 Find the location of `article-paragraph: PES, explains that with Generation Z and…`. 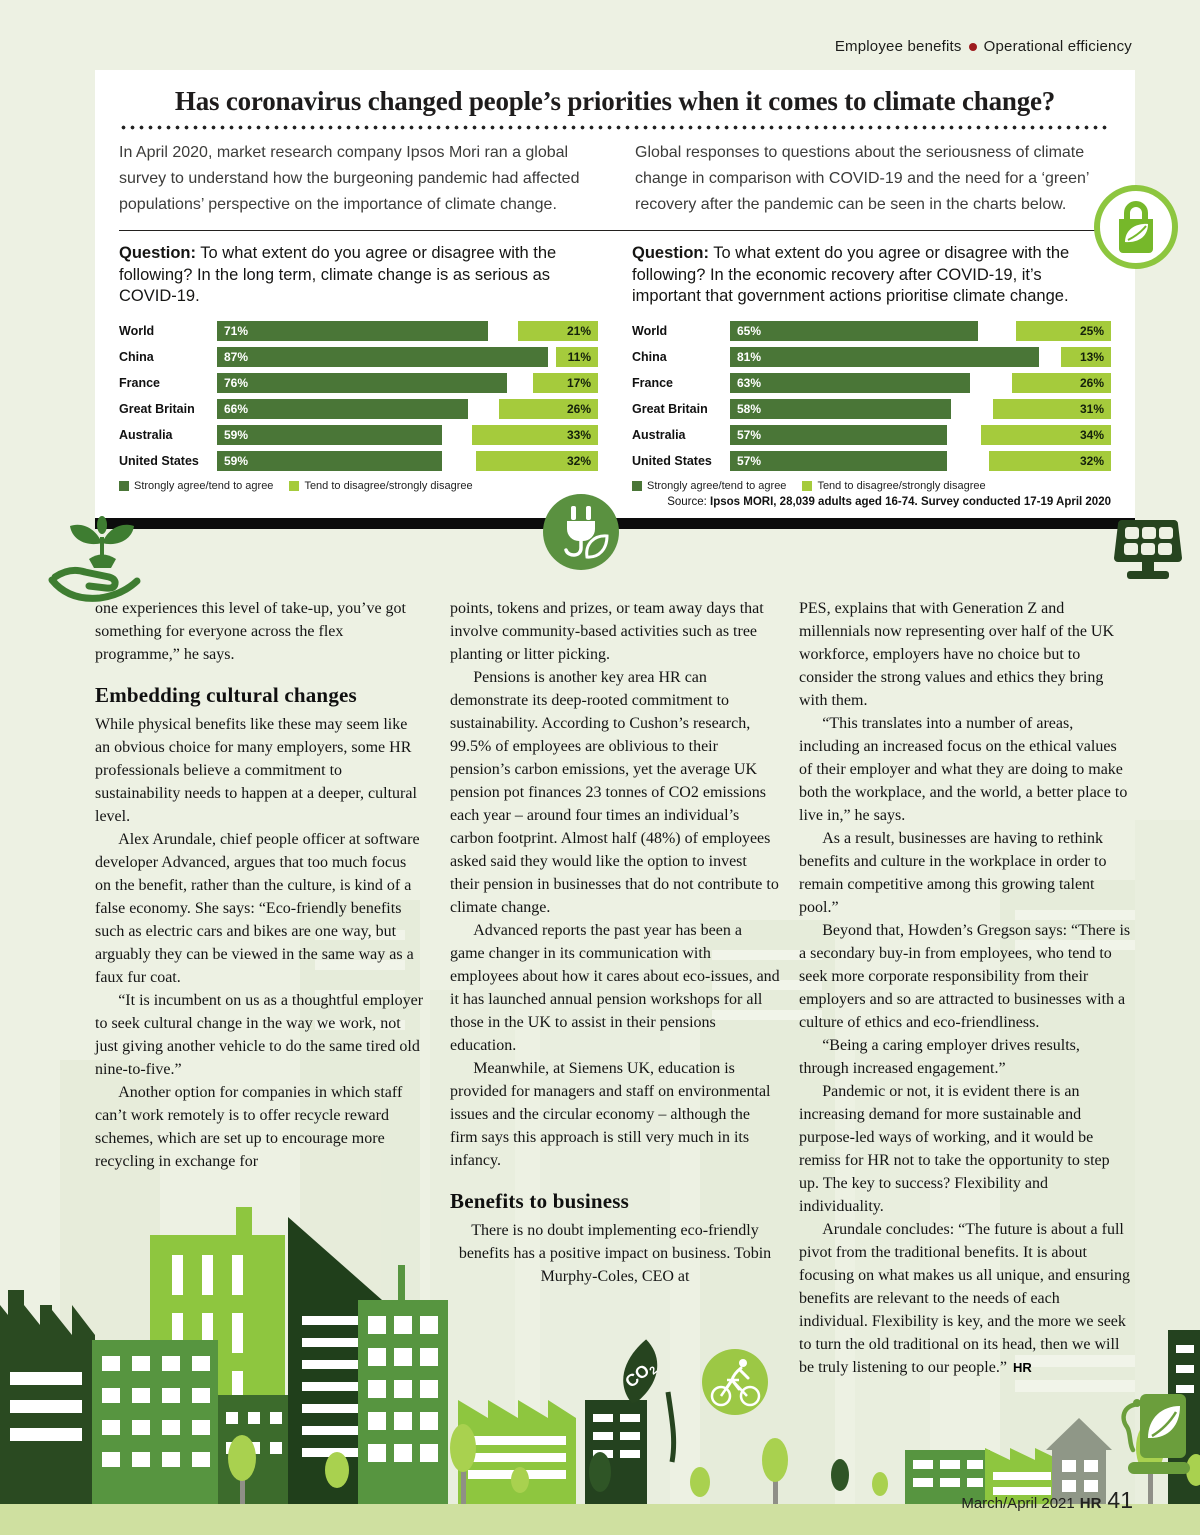

article-paragraph: PES, explains that with Generation Z and… is located at coordinates (957, 654).